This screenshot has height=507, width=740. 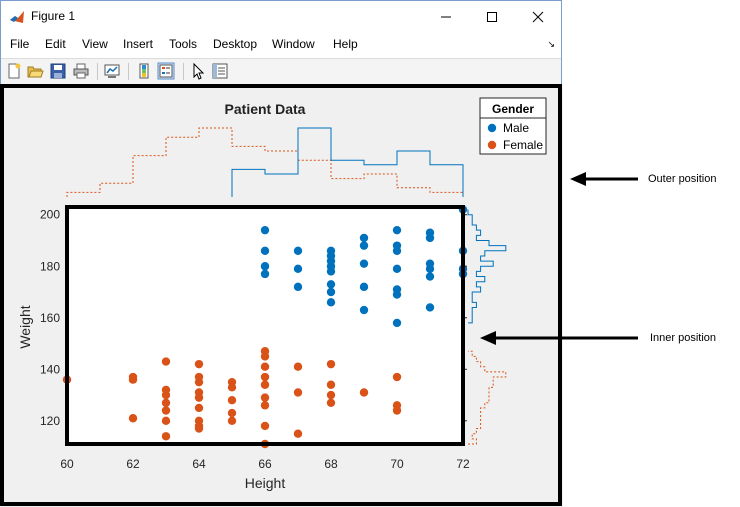 I want to click on insert-colorbar-icon, so click(x=144, y=71).